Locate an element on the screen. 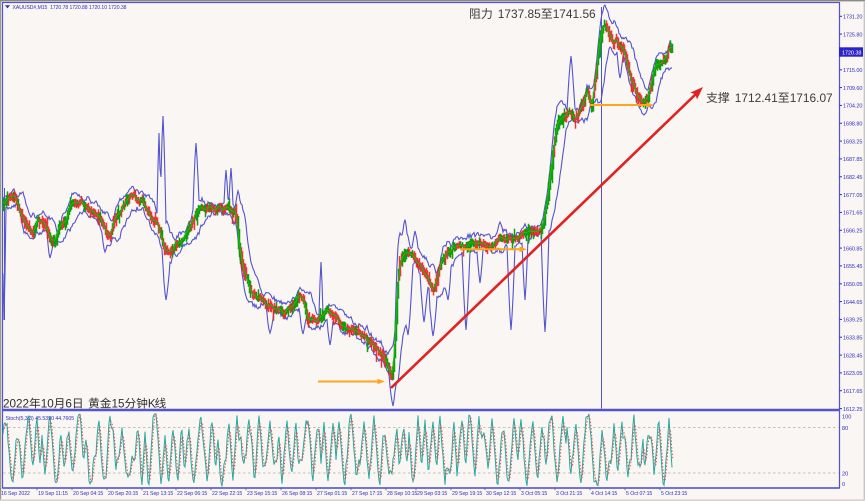 This screenshot has height=501, width=865. svg-text: 1660.85 is located at coordinates (852, 249).